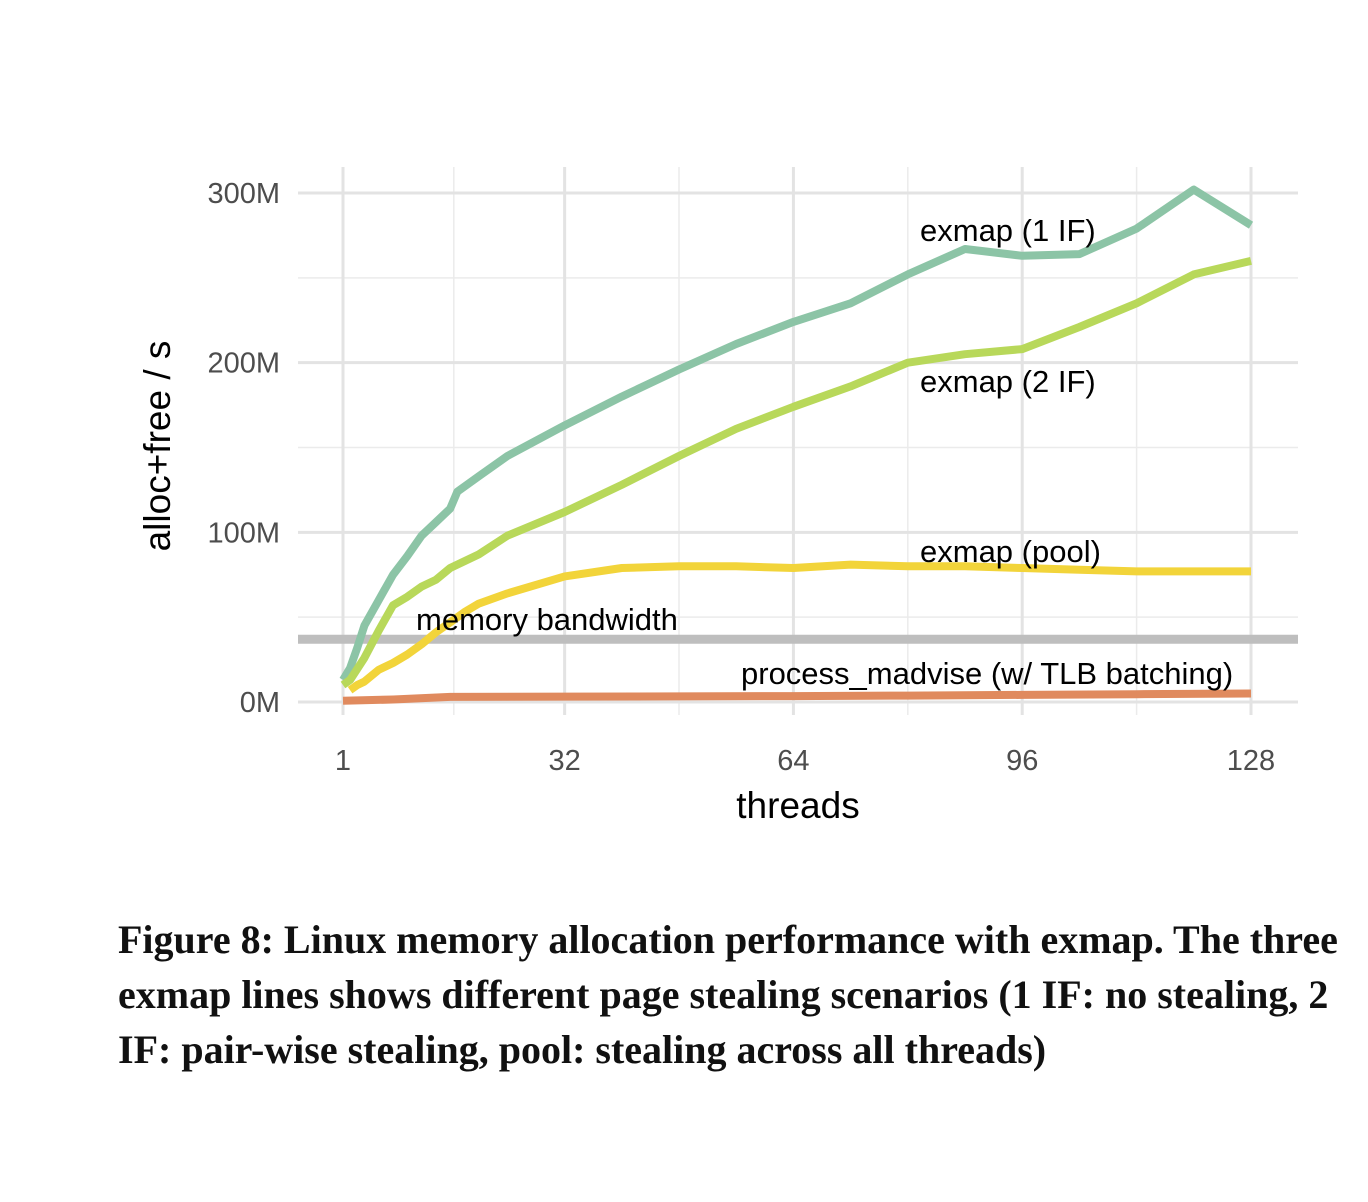  Describe the element at coordinates (797, 697) in the screenshot. I see `process-madvise-line` at that location.